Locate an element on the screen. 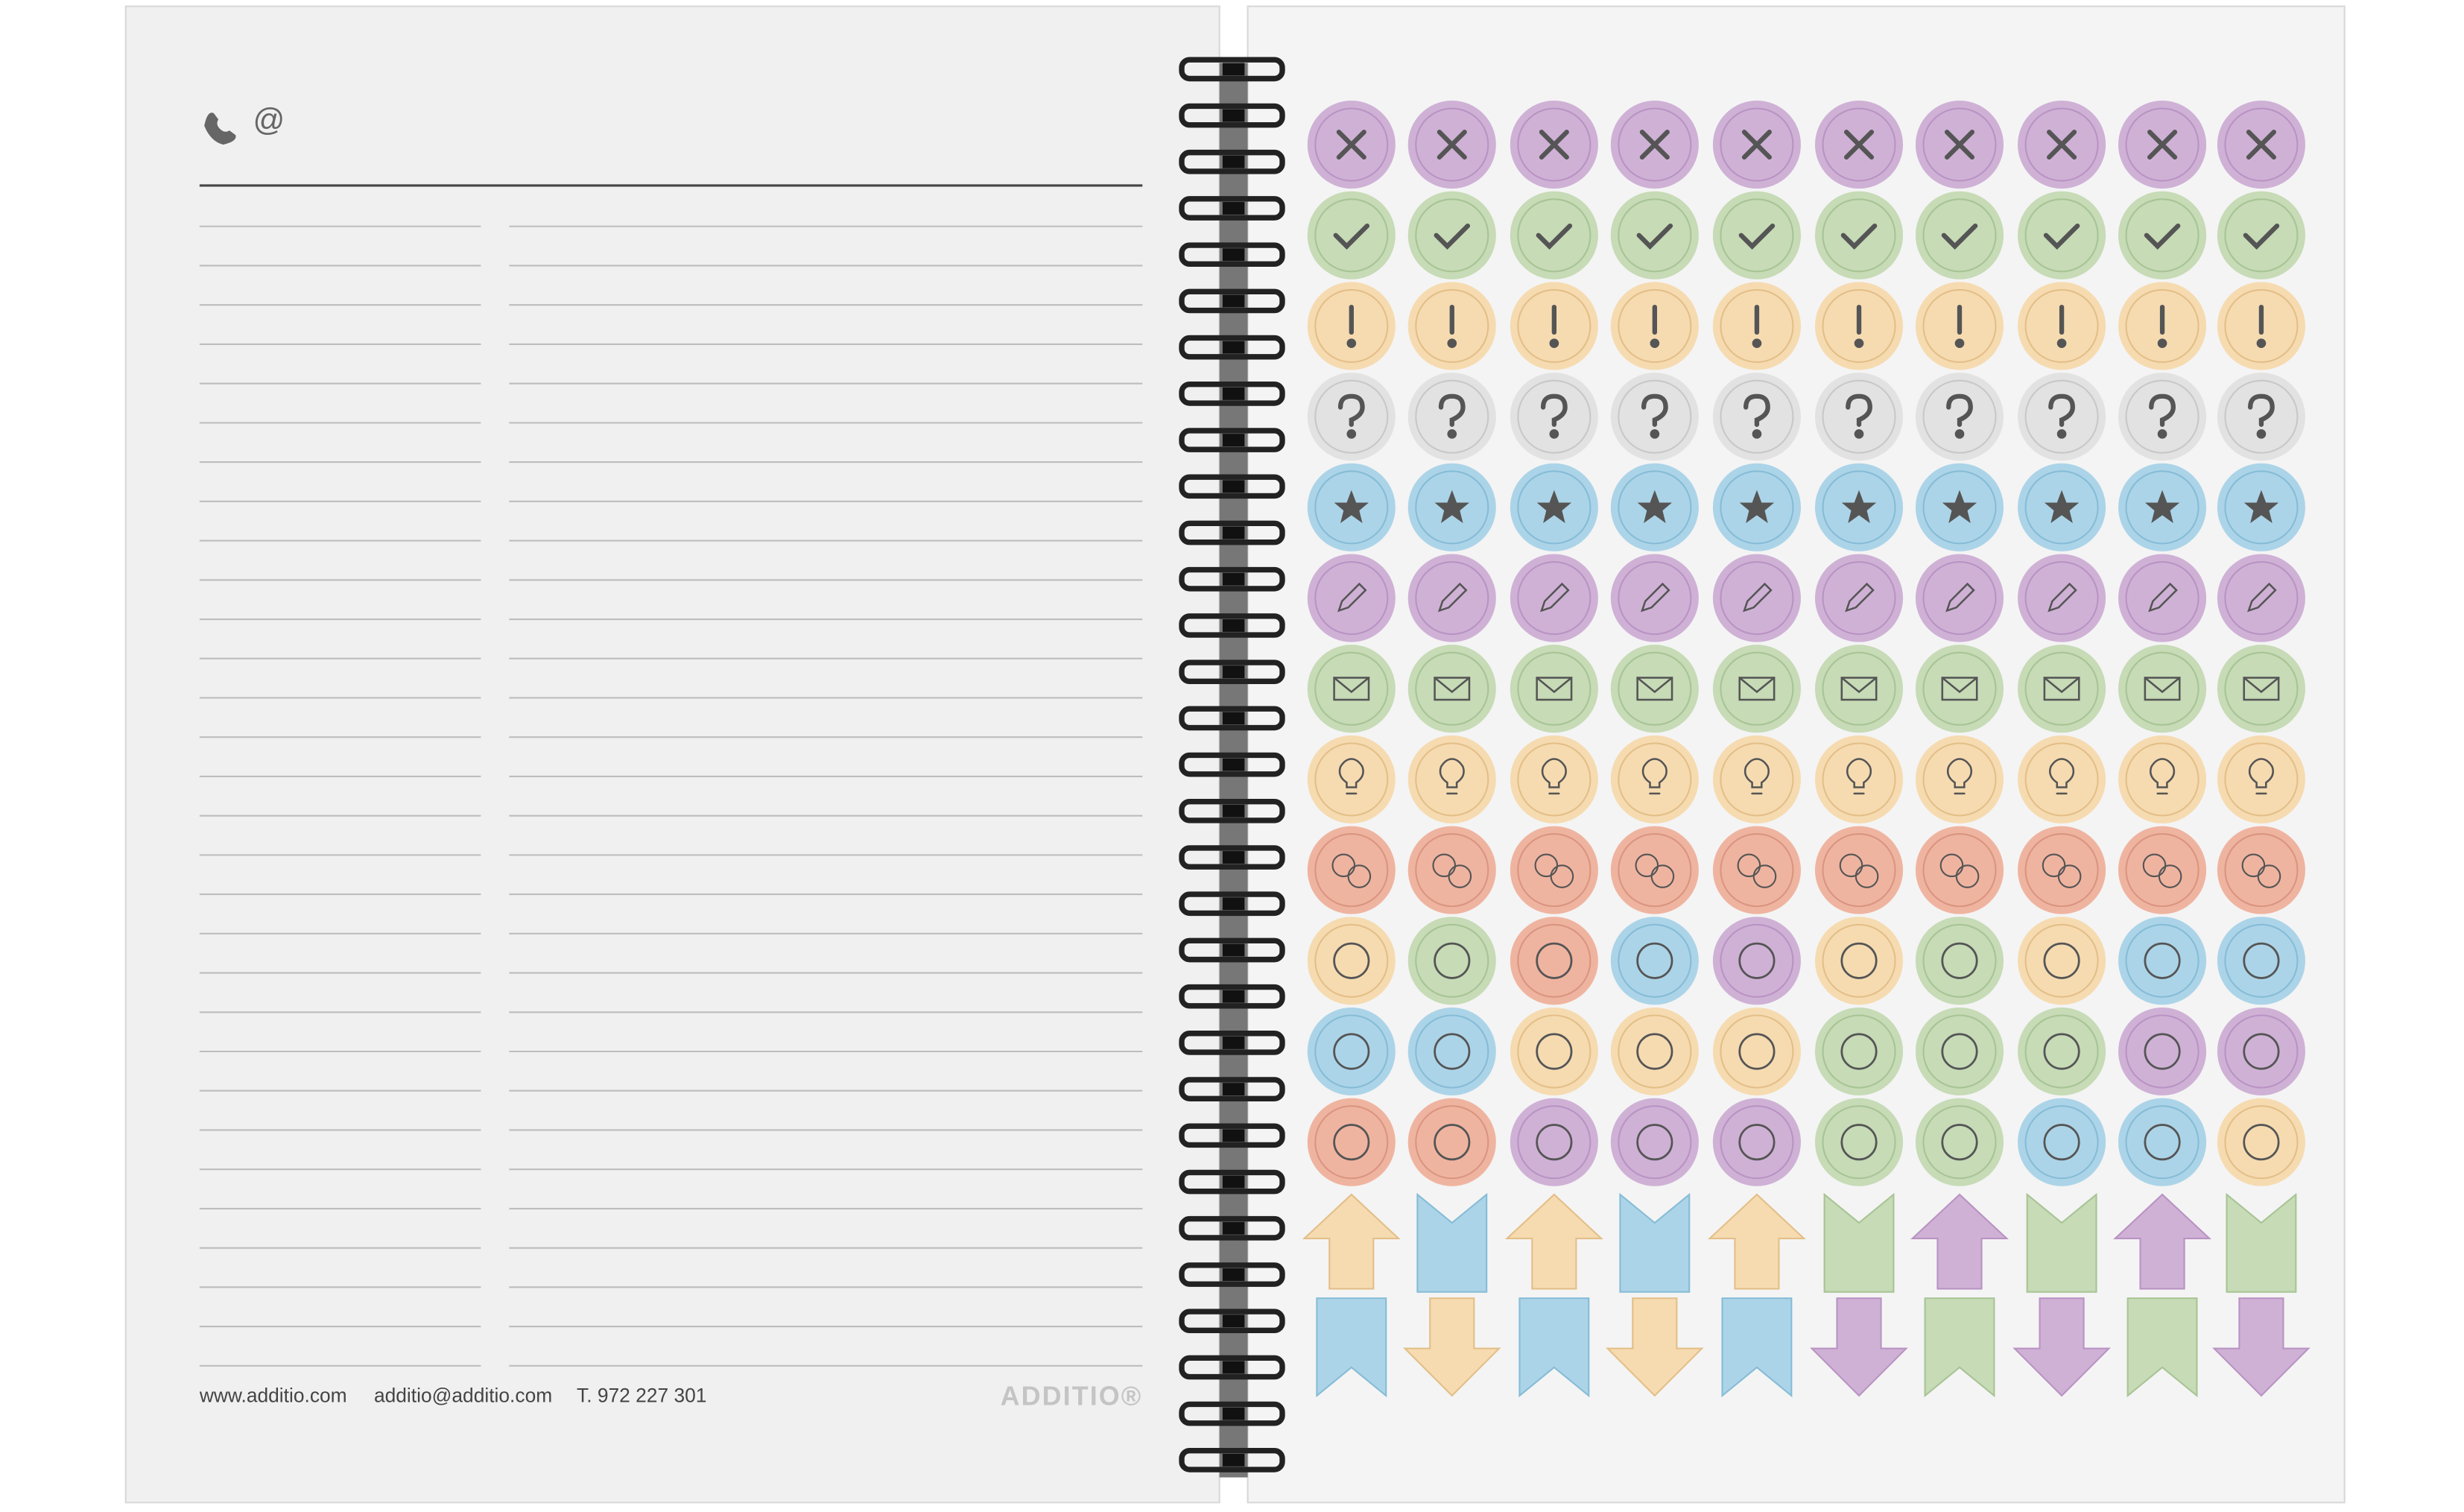 The height and width of the screenshot is (1512, 2464). icon-face is located at coordinates (1444, 865).